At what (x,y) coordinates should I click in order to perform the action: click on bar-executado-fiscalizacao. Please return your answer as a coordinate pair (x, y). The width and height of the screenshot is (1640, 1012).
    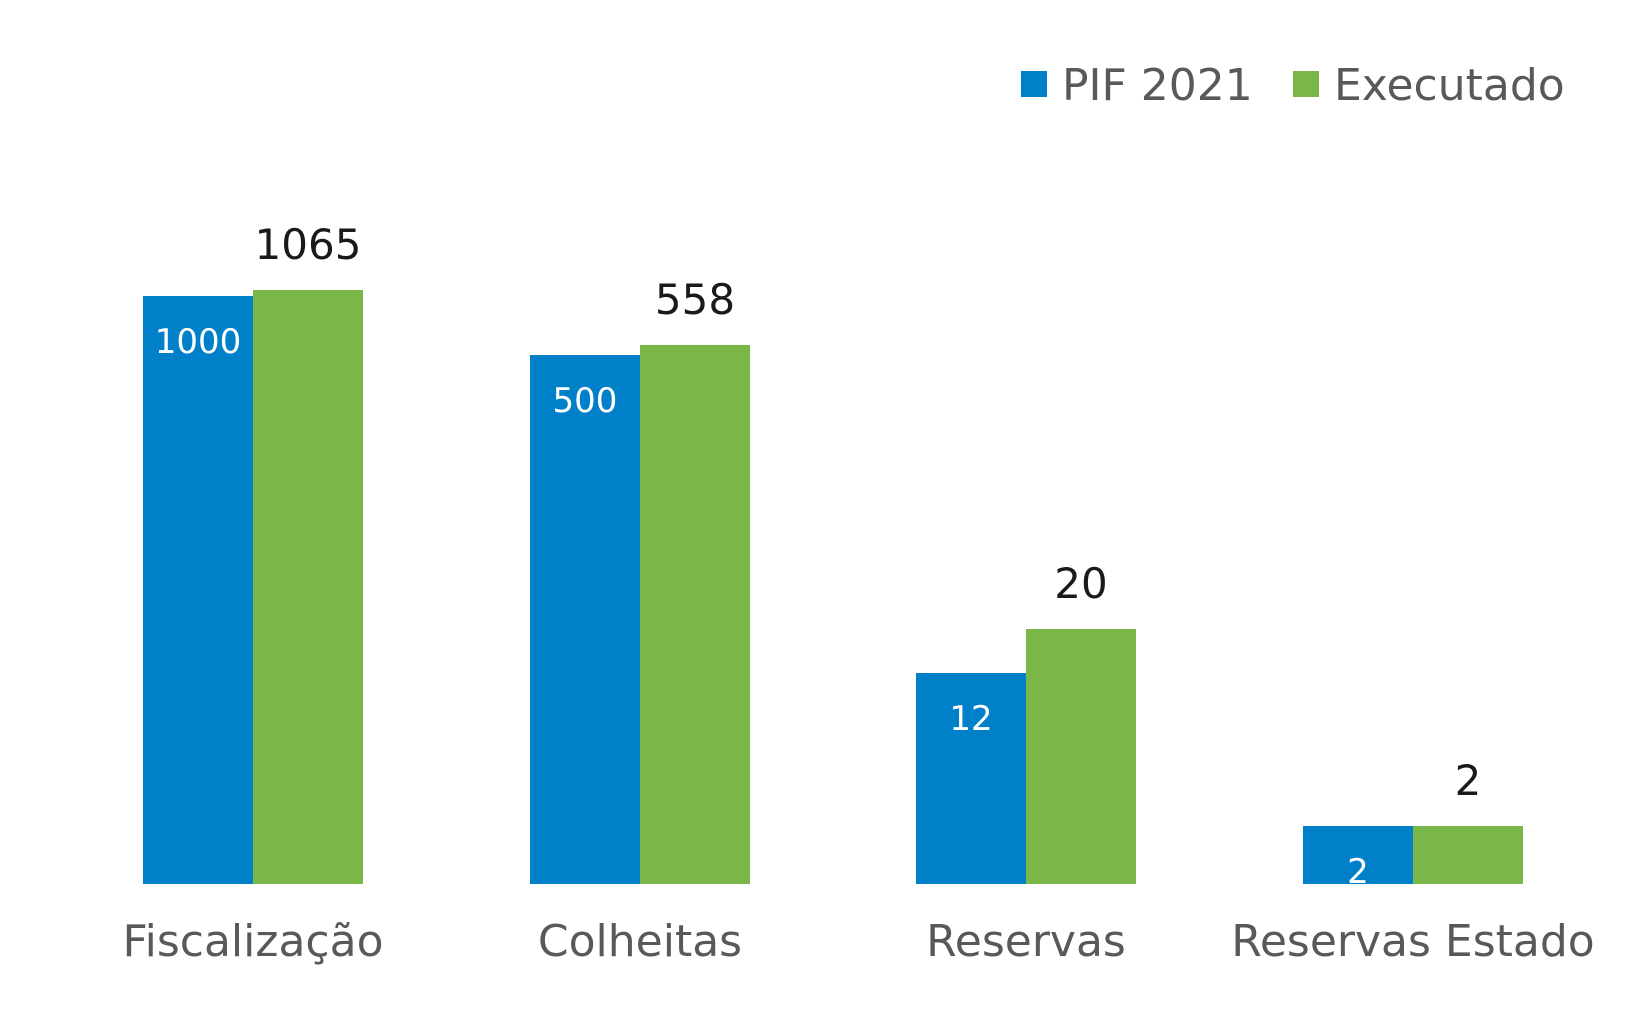
    Looking at the image, I should click on (308, 587).